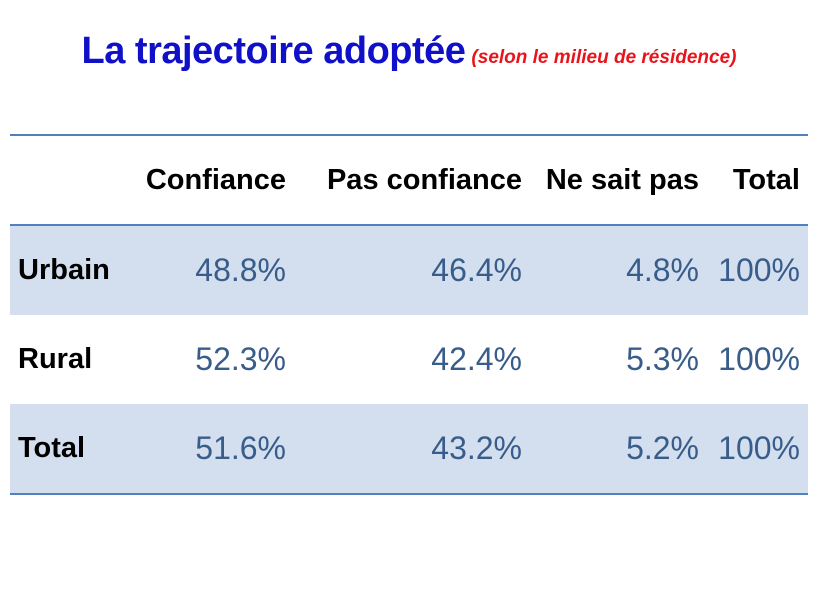 This screenshot has height=613, width=818. I want to click on page-title: La trajectoire adoptée, so click(273, 51).